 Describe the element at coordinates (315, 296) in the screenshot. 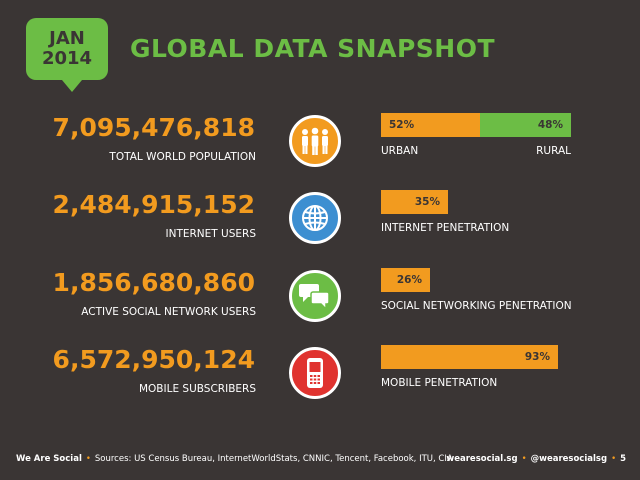

I see `speech-bubbles-icon` at that location.